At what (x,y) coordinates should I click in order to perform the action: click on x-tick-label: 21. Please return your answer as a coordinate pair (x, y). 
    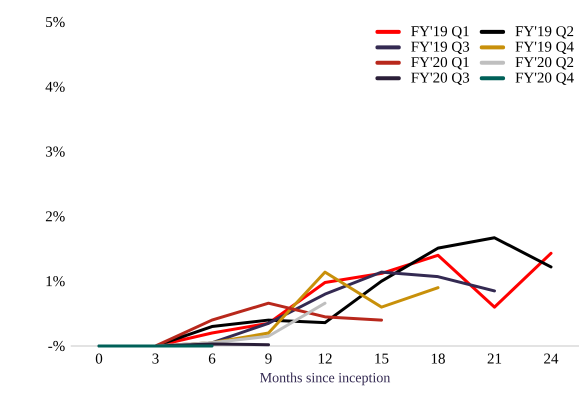
    Looking at the image, I should click on (495, 359).